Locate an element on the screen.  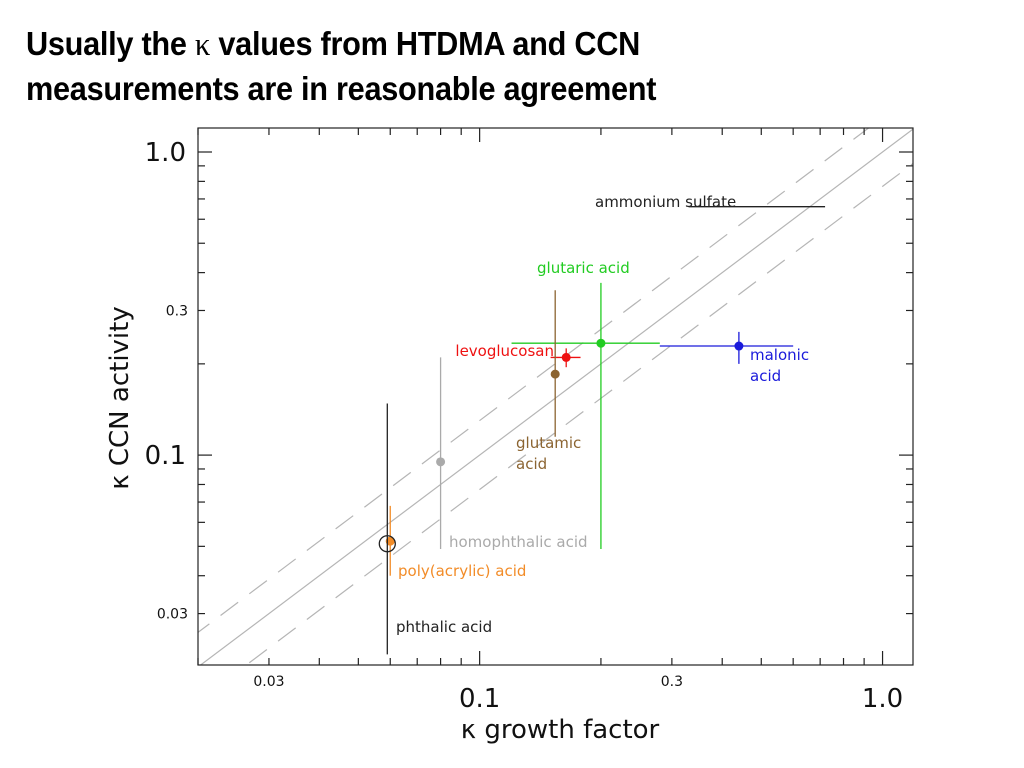
series-homophthalic-acid: homophthalic acid is located at coordinates (512, 454).